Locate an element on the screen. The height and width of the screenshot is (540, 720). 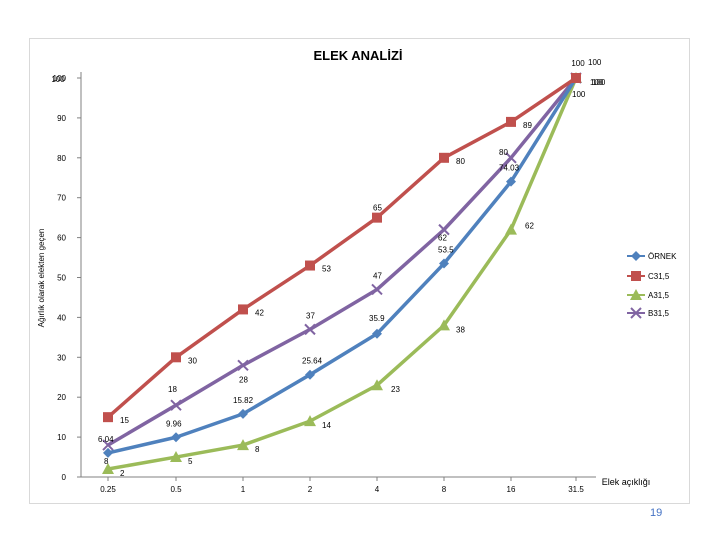
data-label: 38 is located at coordinates (460, 329).